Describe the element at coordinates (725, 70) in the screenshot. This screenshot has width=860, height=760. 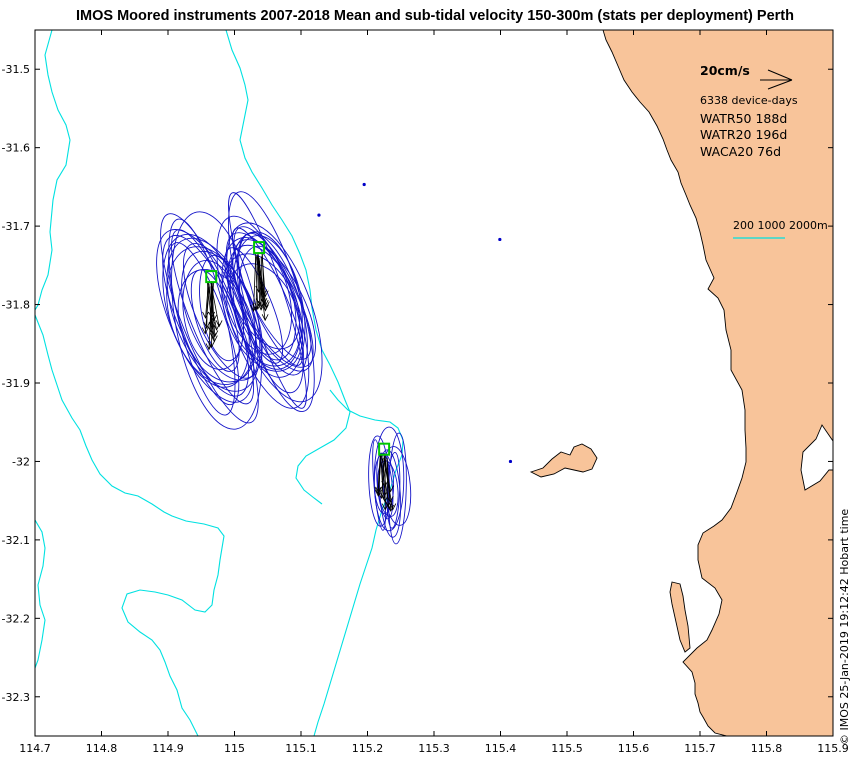
I see `scale-label: 20cm/s` at that location.